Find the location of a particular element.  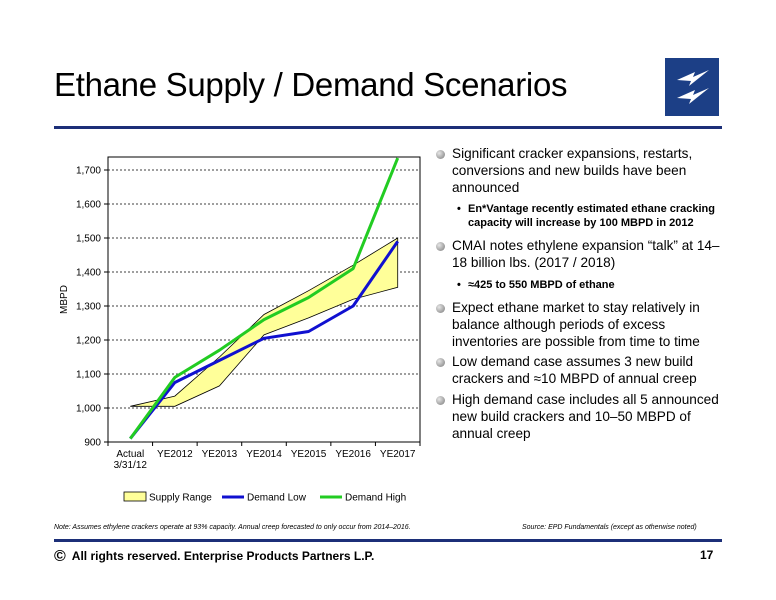

sub-bullet-text: ≈425 to 550 MBPD of ethane is located at coordinates (541, 284).